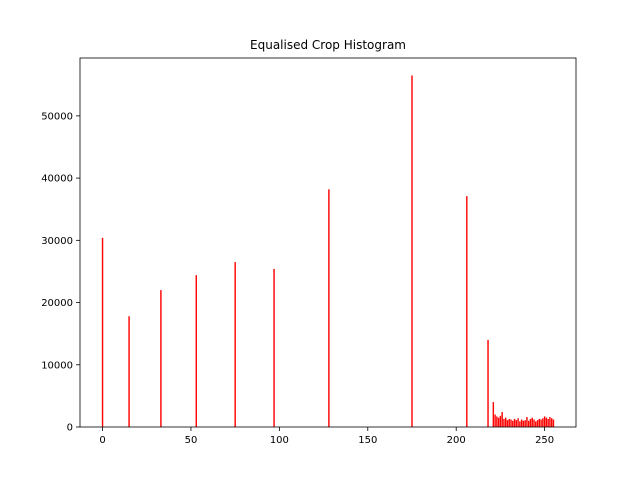  What do you see at coordinates (60, 272) in the screenshot?
I see `y-axis-ticks: 0 10000 20000 30000 40000 50000` at bounding box center [60, 272].